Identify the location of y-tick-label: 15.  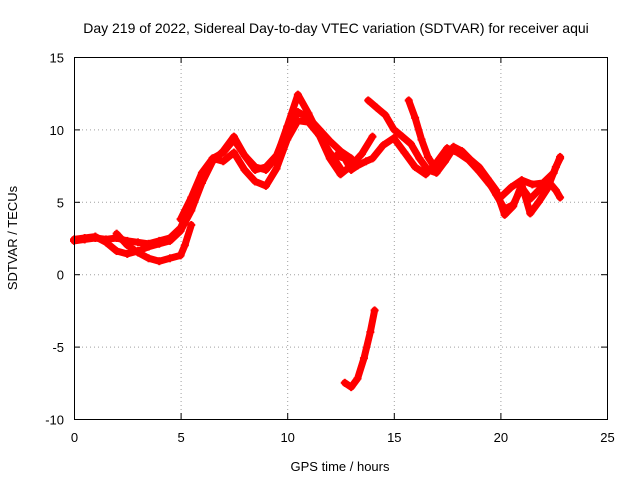
(57, 58).